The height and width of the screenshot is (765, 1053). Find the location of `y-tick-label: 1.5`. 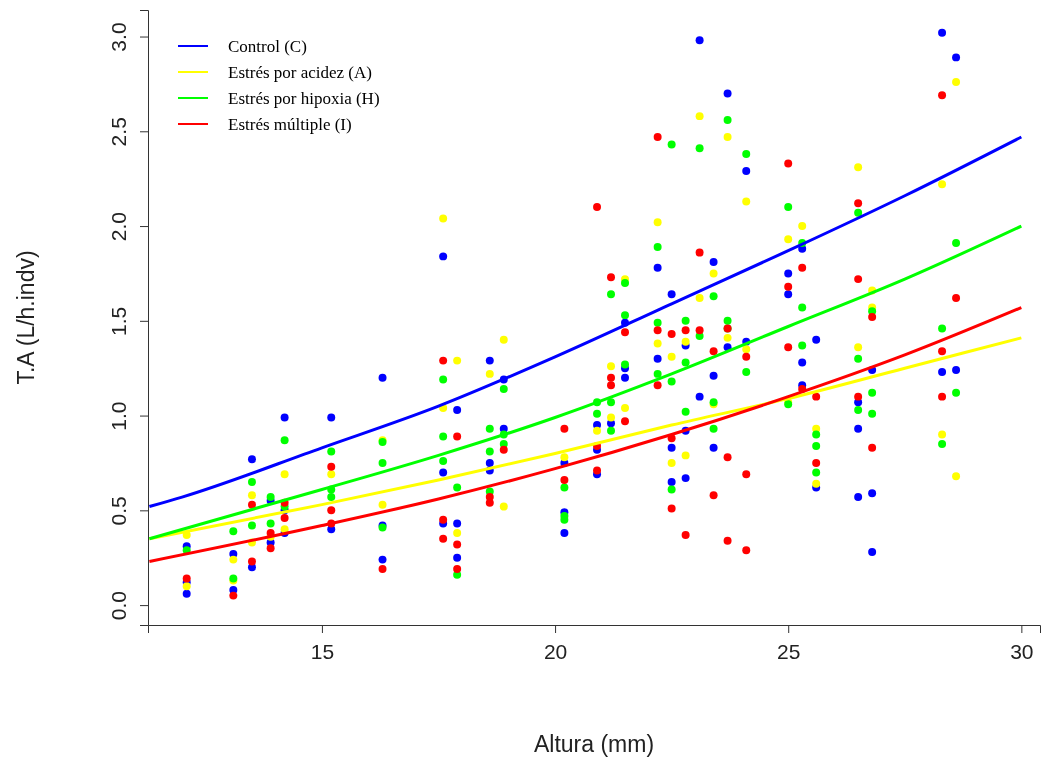

y-tick-label: 1.5 is located at coordinates (118, 321).